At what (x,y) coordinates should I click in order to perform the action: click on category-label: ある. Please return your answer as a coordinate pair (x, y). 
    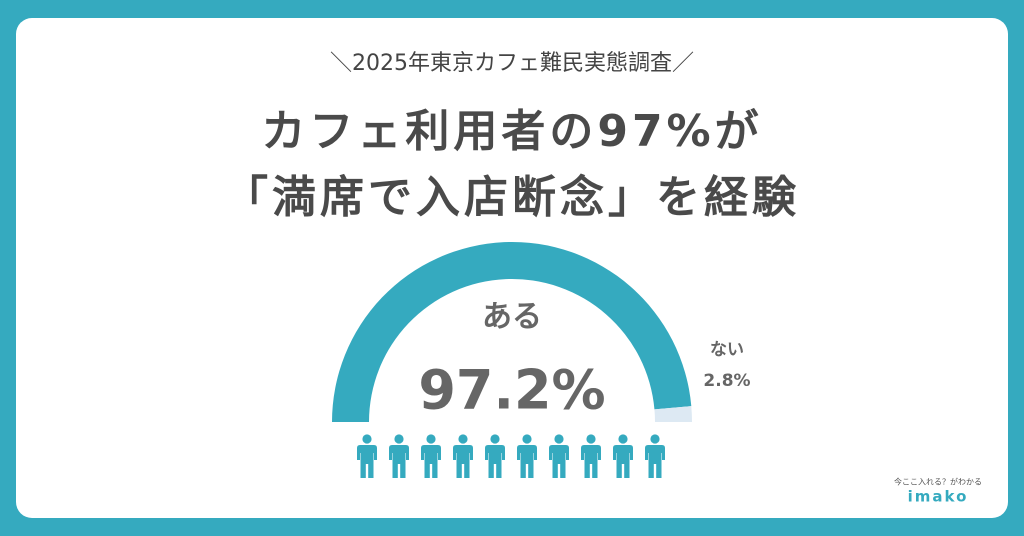
    Looking at the image, I should click on (512, 317).